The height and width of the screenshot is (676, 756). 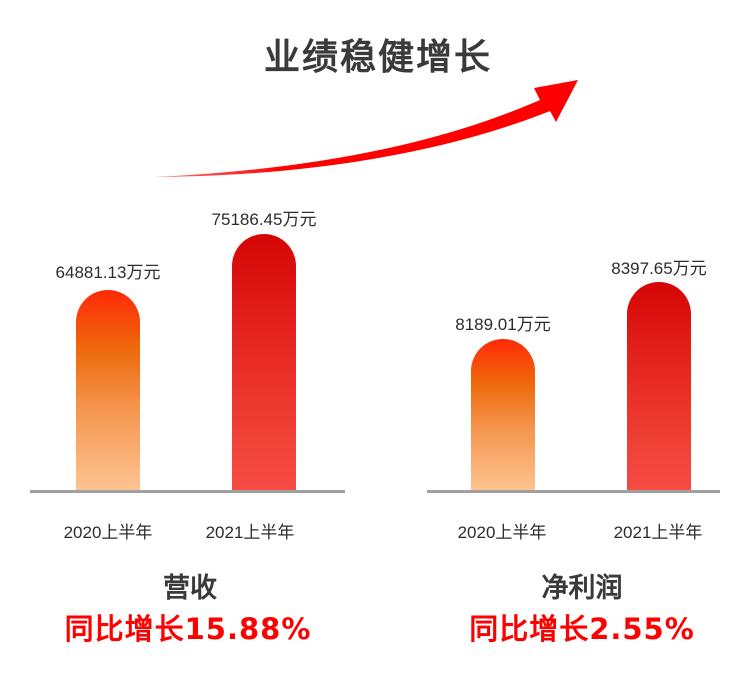 I want to click on bar-value-label: 8397.65万元, so click(x=659, y=268).